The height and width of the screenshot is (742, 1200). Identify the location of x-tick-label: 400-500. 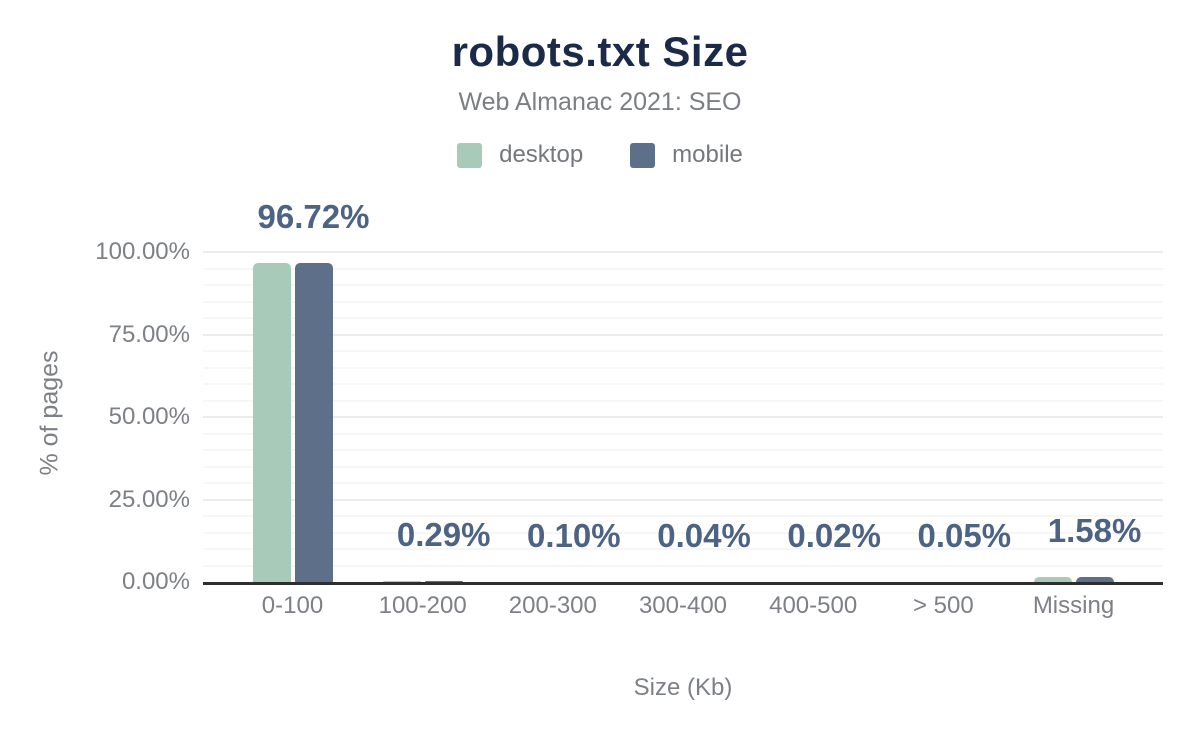
(813, 605).